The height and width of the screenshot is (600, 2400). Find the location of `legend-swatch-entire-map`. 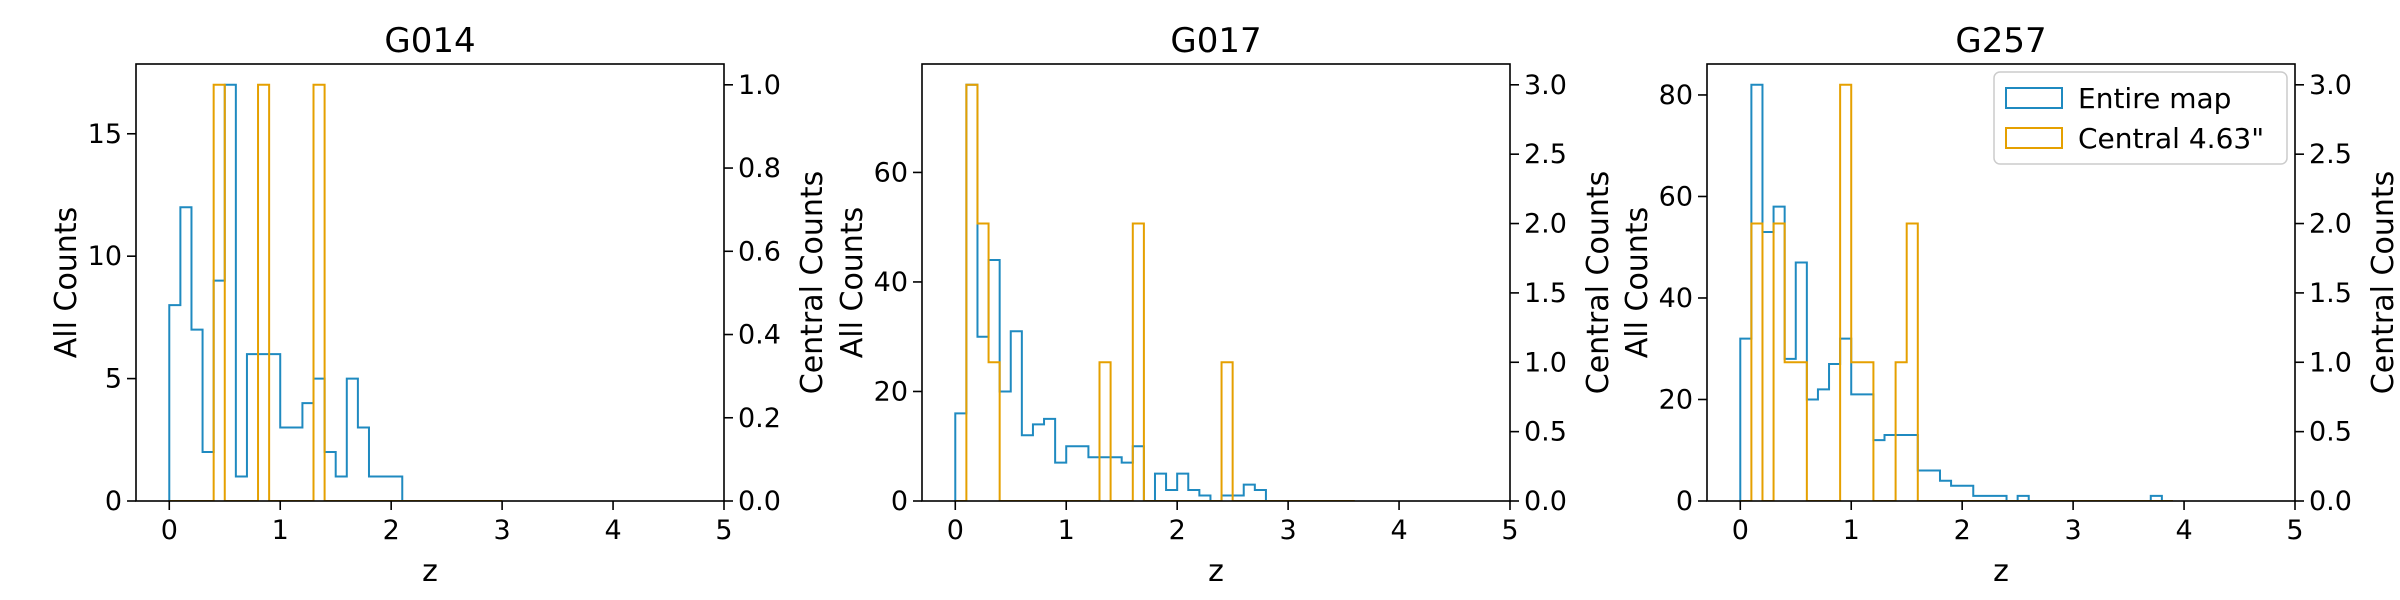

legend-swatch-entire-map is located at coordinates (2034, 98).